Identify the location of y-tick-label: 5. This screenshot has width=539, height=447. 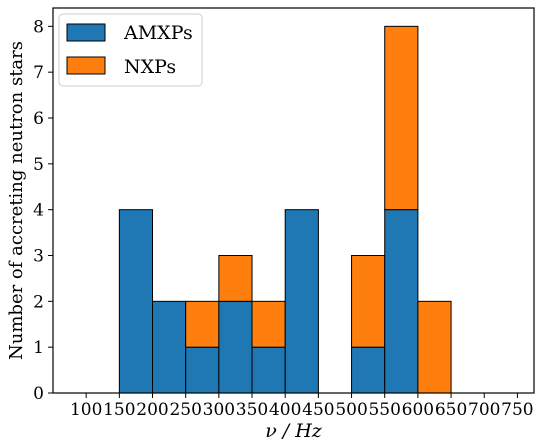
(38, 165).